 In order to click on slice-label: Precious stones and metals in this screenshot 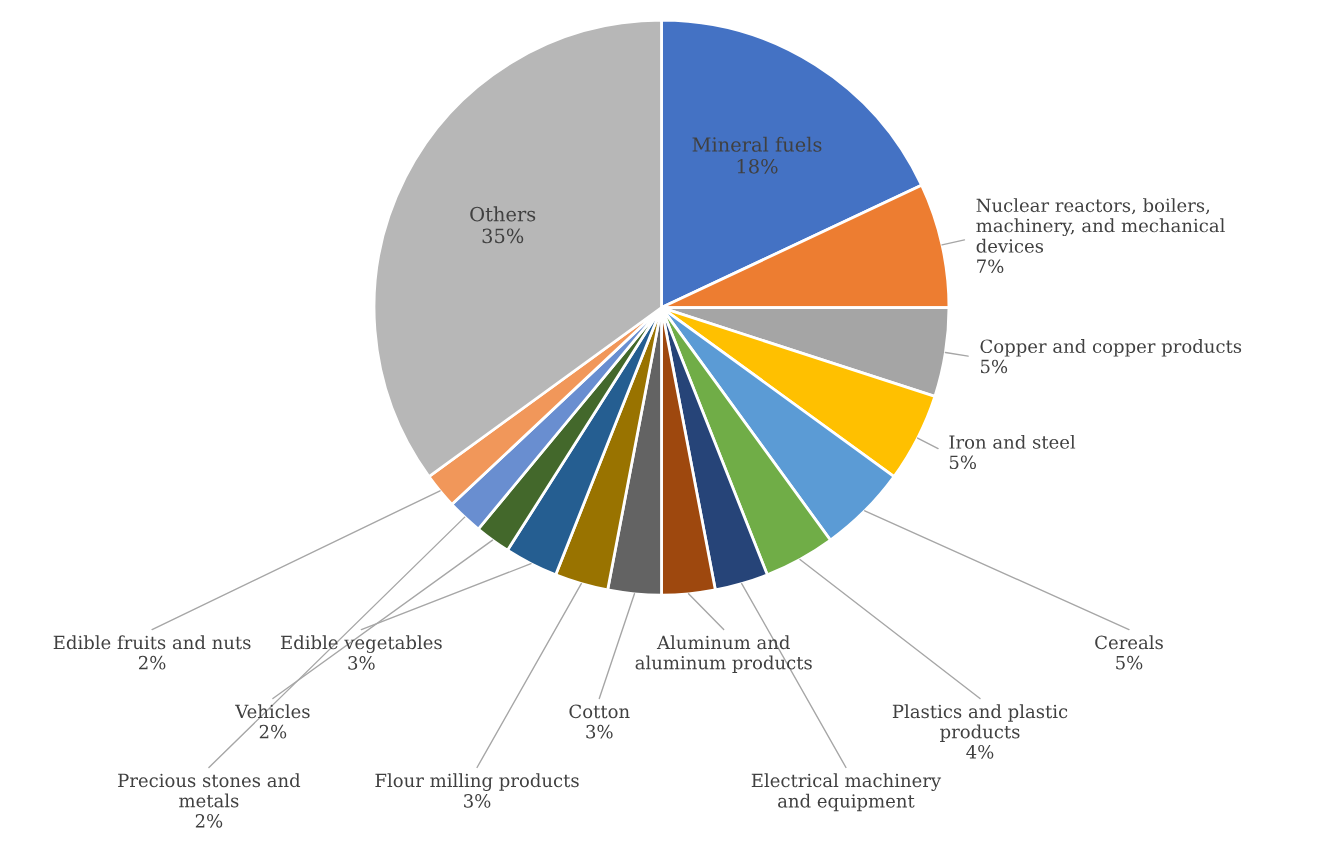, I will do `click(209, 790)`.